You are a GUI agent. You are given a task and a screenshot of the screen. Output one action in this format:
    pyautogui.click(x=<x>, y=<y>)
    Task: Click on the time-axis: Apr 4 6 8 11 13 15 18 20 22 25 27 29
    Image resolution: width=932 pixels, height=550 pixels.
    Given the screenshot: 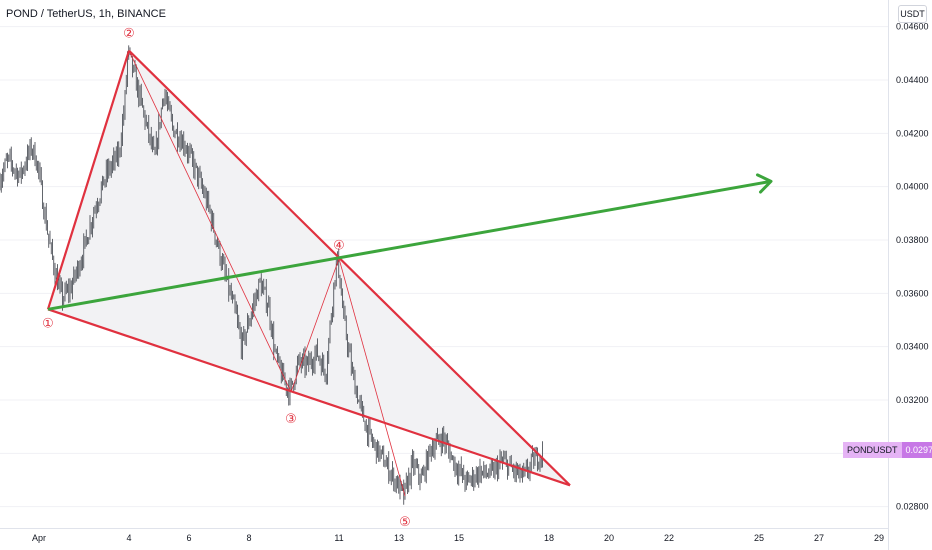 What is the action you would take?
    pyautogui.click(x=458, y=538)
    